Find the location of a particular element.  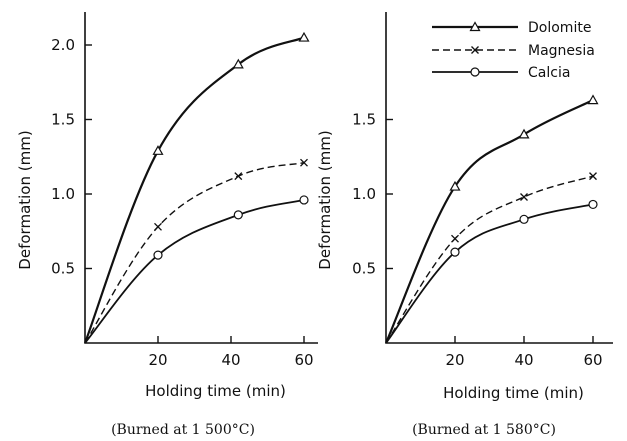

legend-label-dolomite: Dolomite is located at coordinates (559, 28).